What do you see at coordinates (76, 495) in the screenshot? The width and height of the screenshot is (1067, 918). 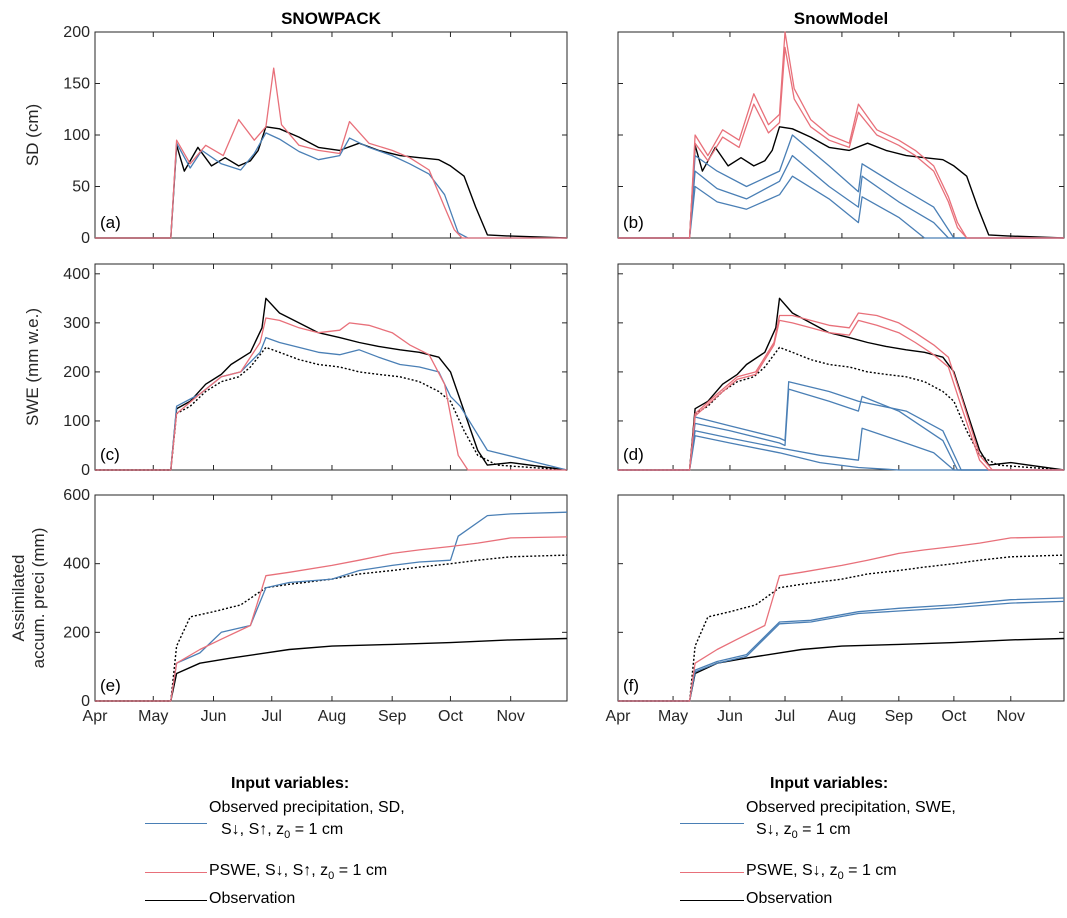 I see `y-tick-label: 600` at bounding box center [76, 495].